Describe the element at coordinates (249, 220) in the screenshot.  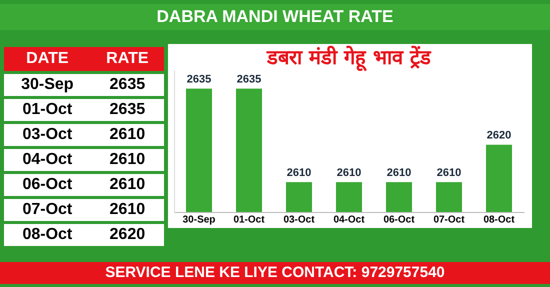
I see `x-tick-label: 01-Oct` at that location.